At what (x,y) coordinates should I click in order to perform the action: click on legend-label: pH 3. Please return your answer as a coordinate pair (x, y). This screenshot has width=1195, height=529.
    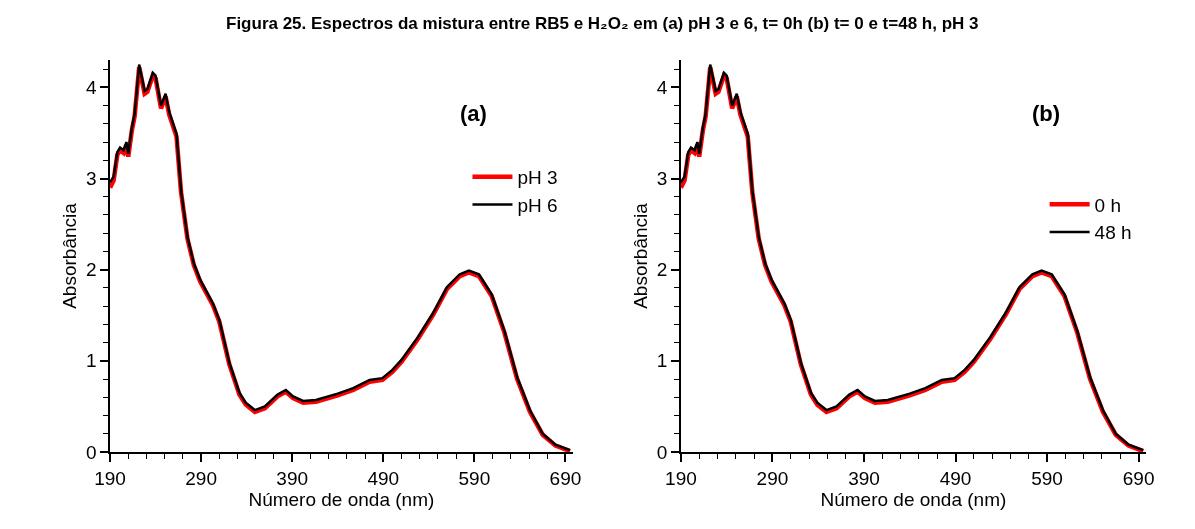
    Looking at the image, I should click on (537, 178).